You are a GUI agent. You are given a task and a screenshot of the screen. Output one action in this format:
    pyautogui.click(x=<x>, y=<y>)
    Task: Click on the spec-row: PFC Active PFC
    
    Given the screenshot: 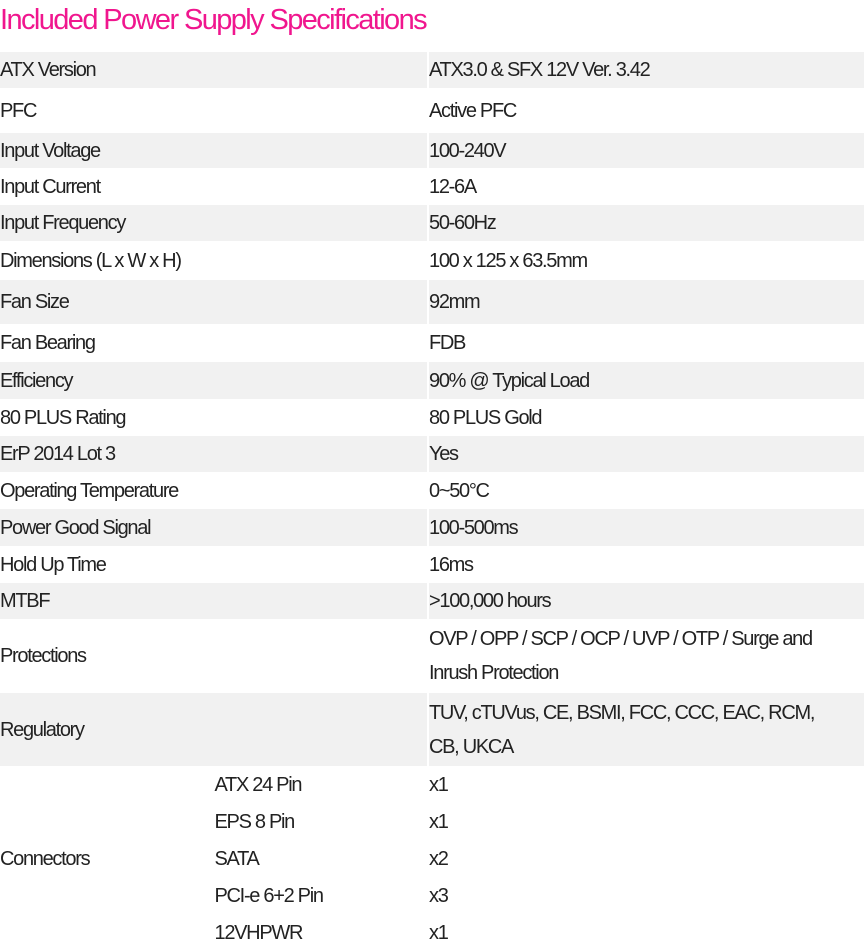 What is the action you would take?
    pyautogui.click(x=432, y=110)
    